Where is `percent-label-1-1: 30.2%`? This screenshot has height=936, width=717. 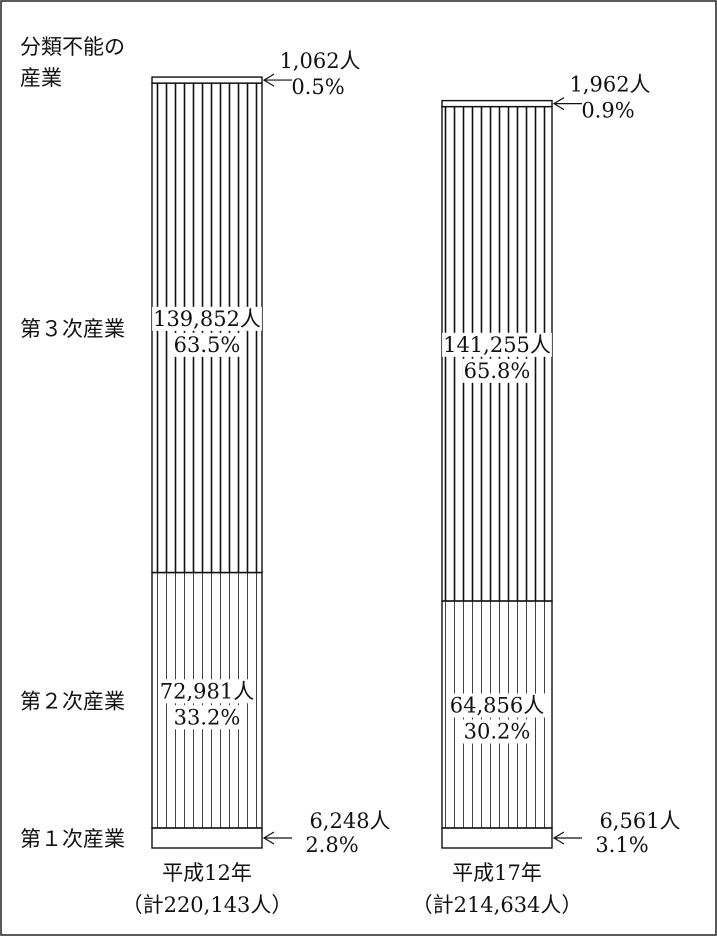
percent-label-1-1: 30.2% is located at coordinates (497, 732).